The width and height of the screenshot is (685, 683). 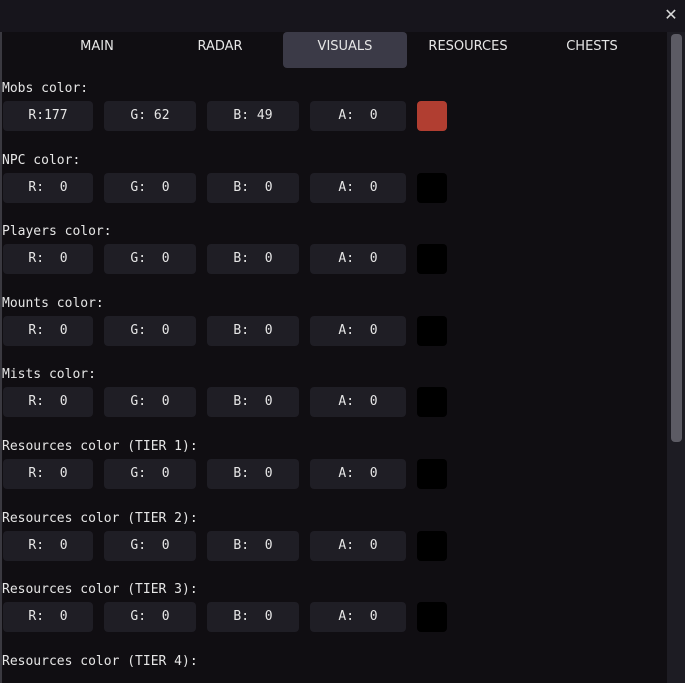 What do you see at coordinates (342, 16) in the screenshot?
I see `title-bar: ✕` at bounding box center [342, 16].